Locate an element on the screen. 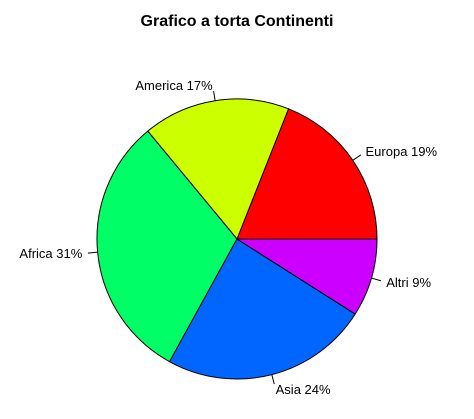  pie-slice-europa is located at coordinates (307, 174).